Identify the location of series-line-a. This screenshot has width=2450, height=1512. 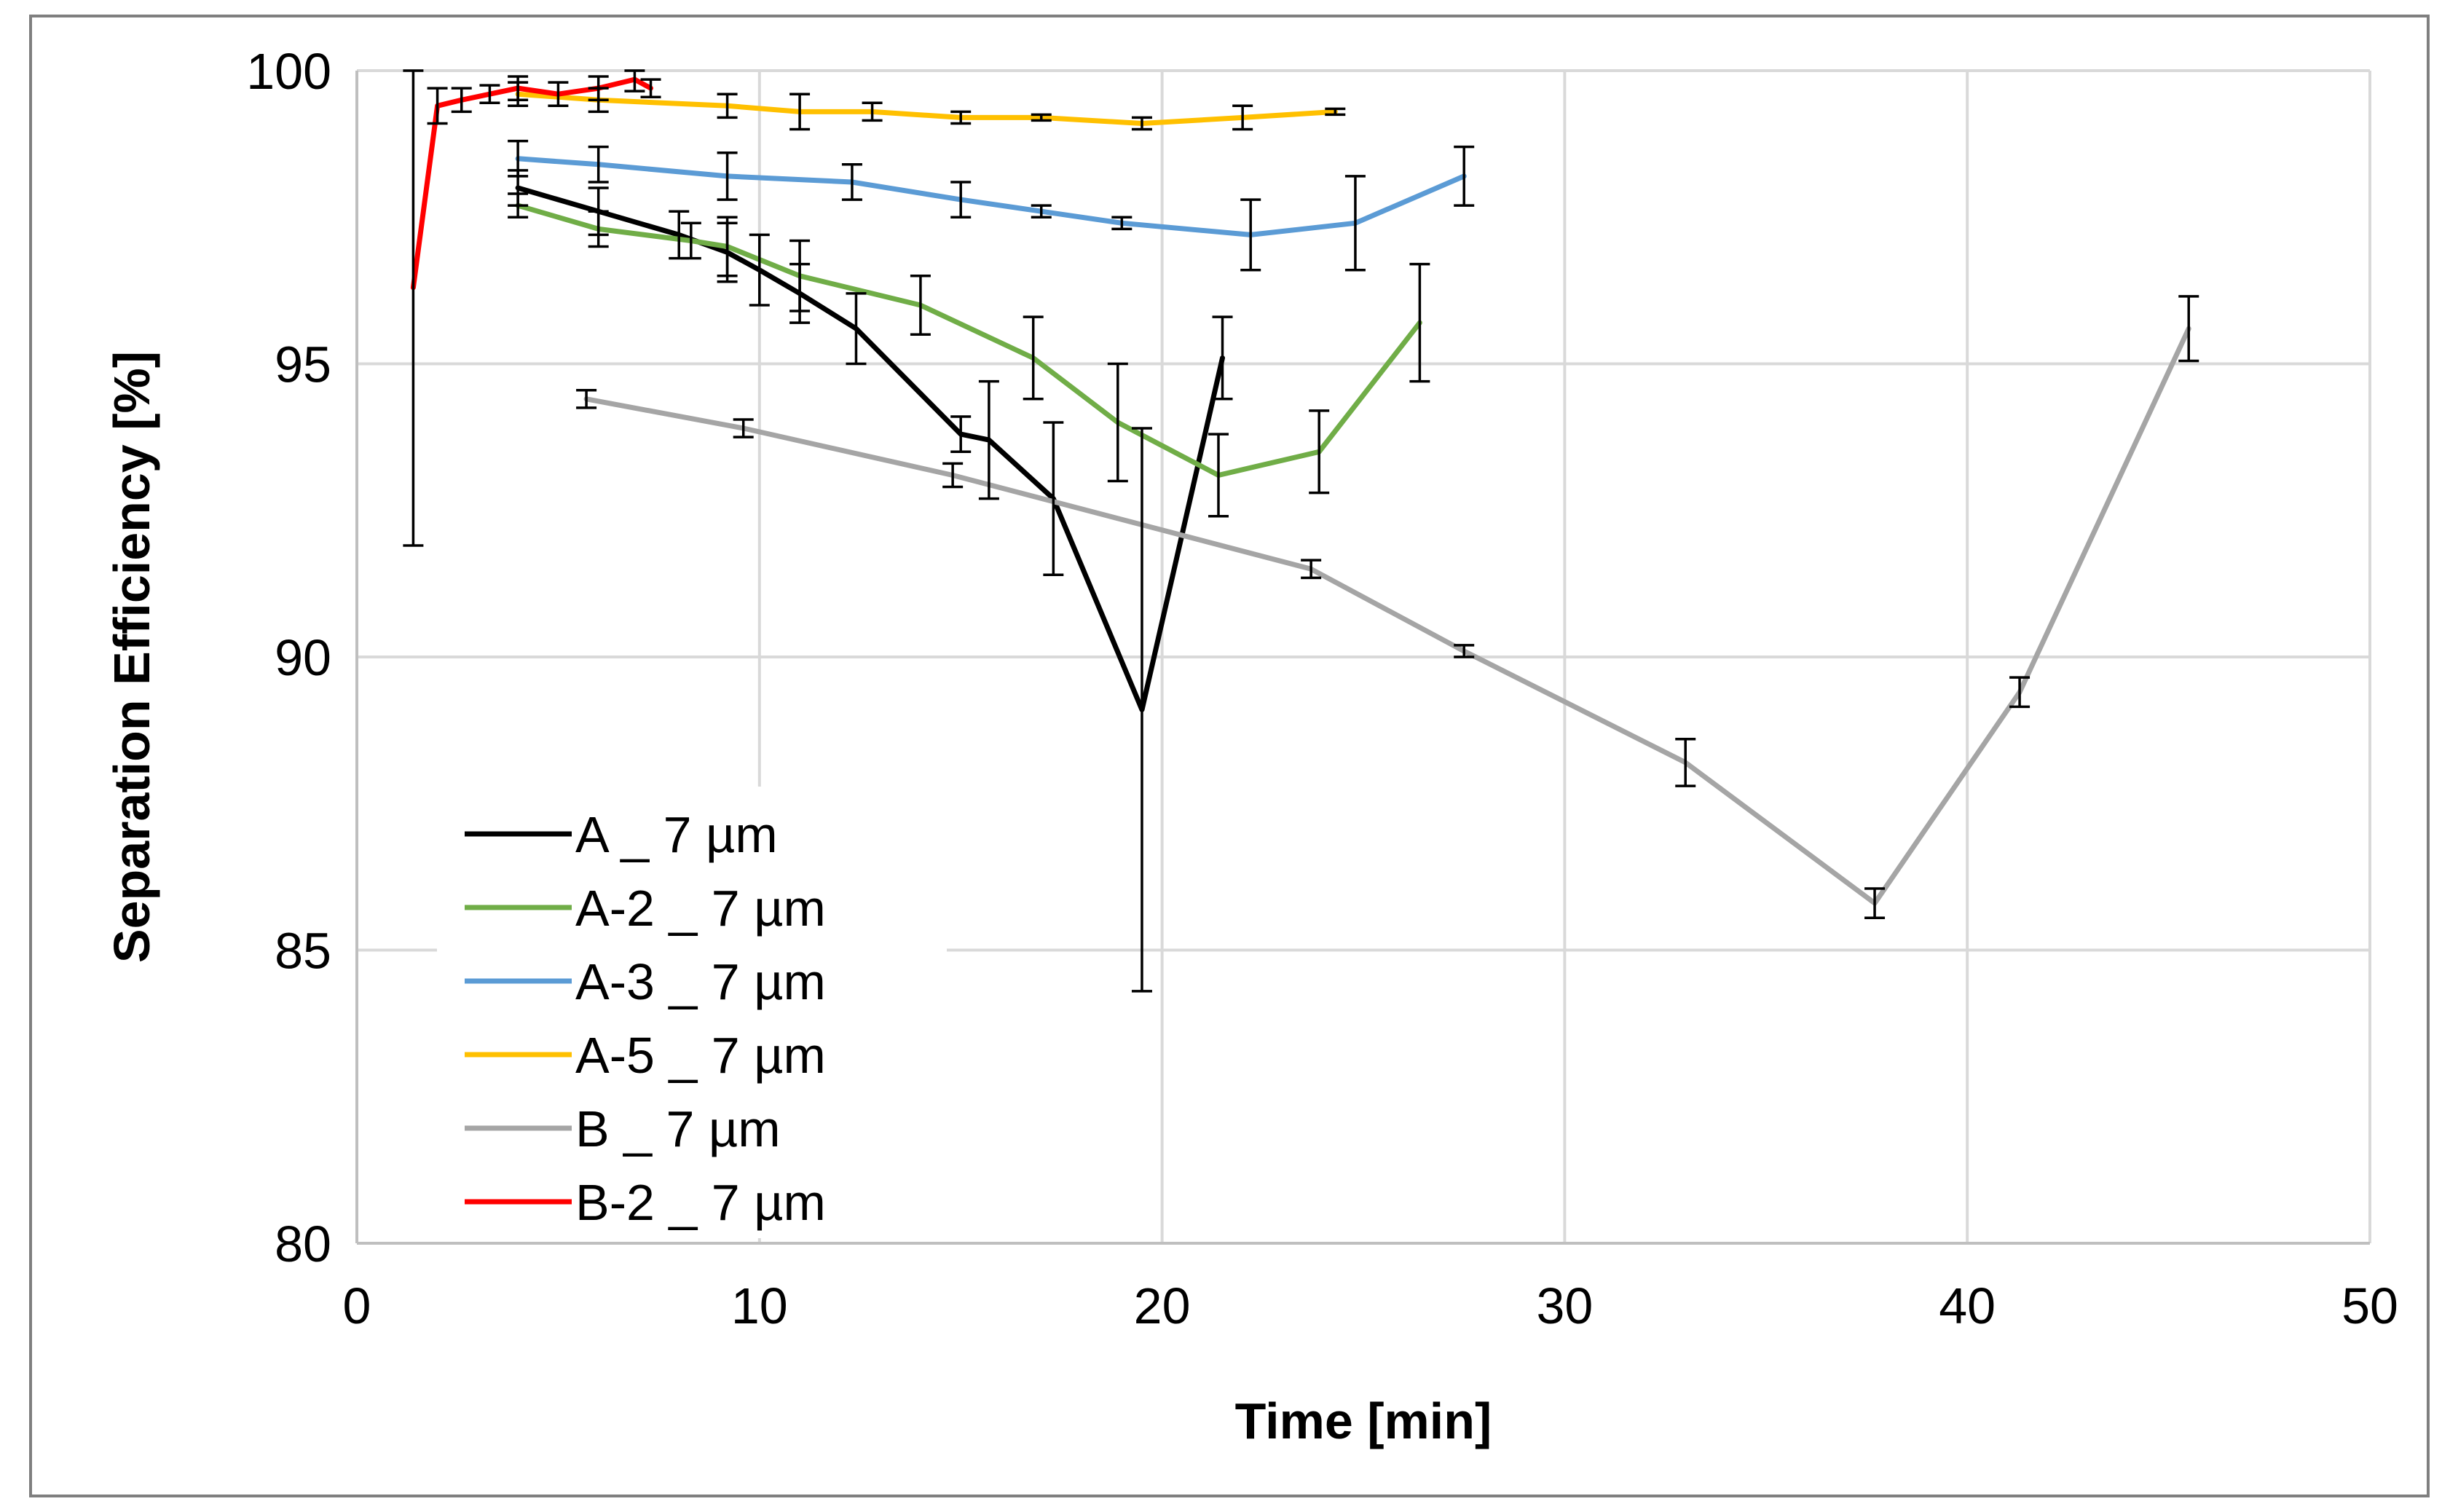
(870, 448).